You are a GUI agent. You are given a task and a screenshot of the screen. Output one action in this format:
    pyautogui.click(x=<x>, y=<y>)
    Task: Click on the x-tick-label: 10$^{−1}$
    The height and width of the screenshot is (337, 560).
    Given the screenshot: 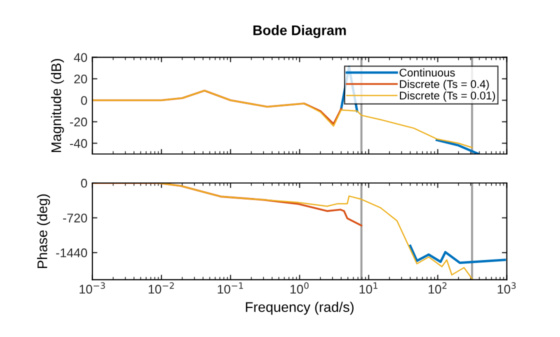 What is the action you would take?
    pyautogui.click(x=230, y=288)
    